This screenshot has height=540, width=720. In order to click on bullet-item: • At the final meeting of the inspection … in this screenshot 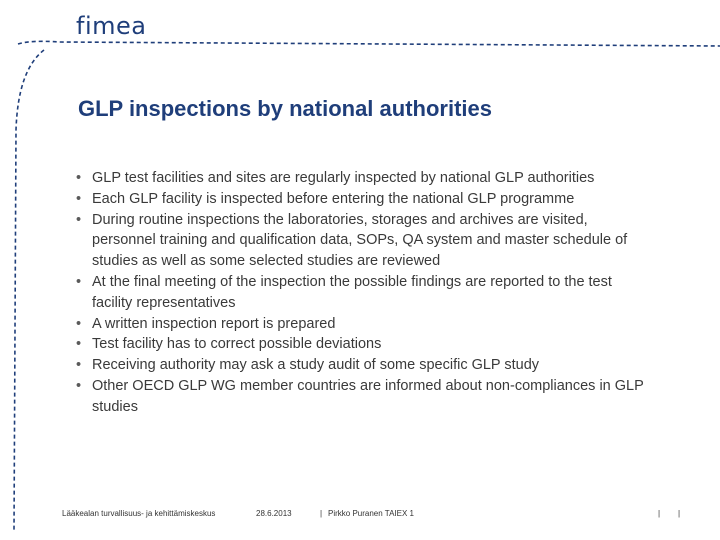, I will do `click(361, 293)`.